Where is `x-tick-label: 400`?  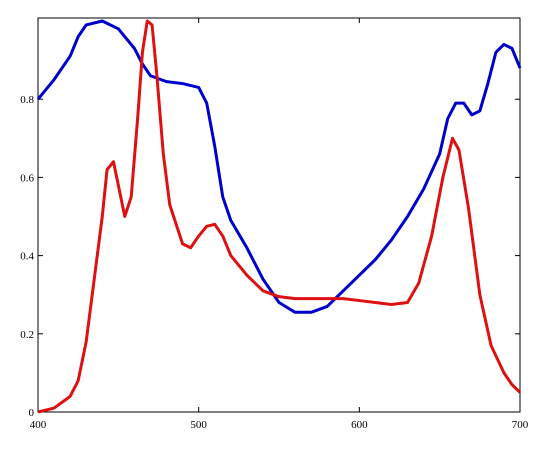
x-tick-label: 400 is located at coordinates (38, 425).